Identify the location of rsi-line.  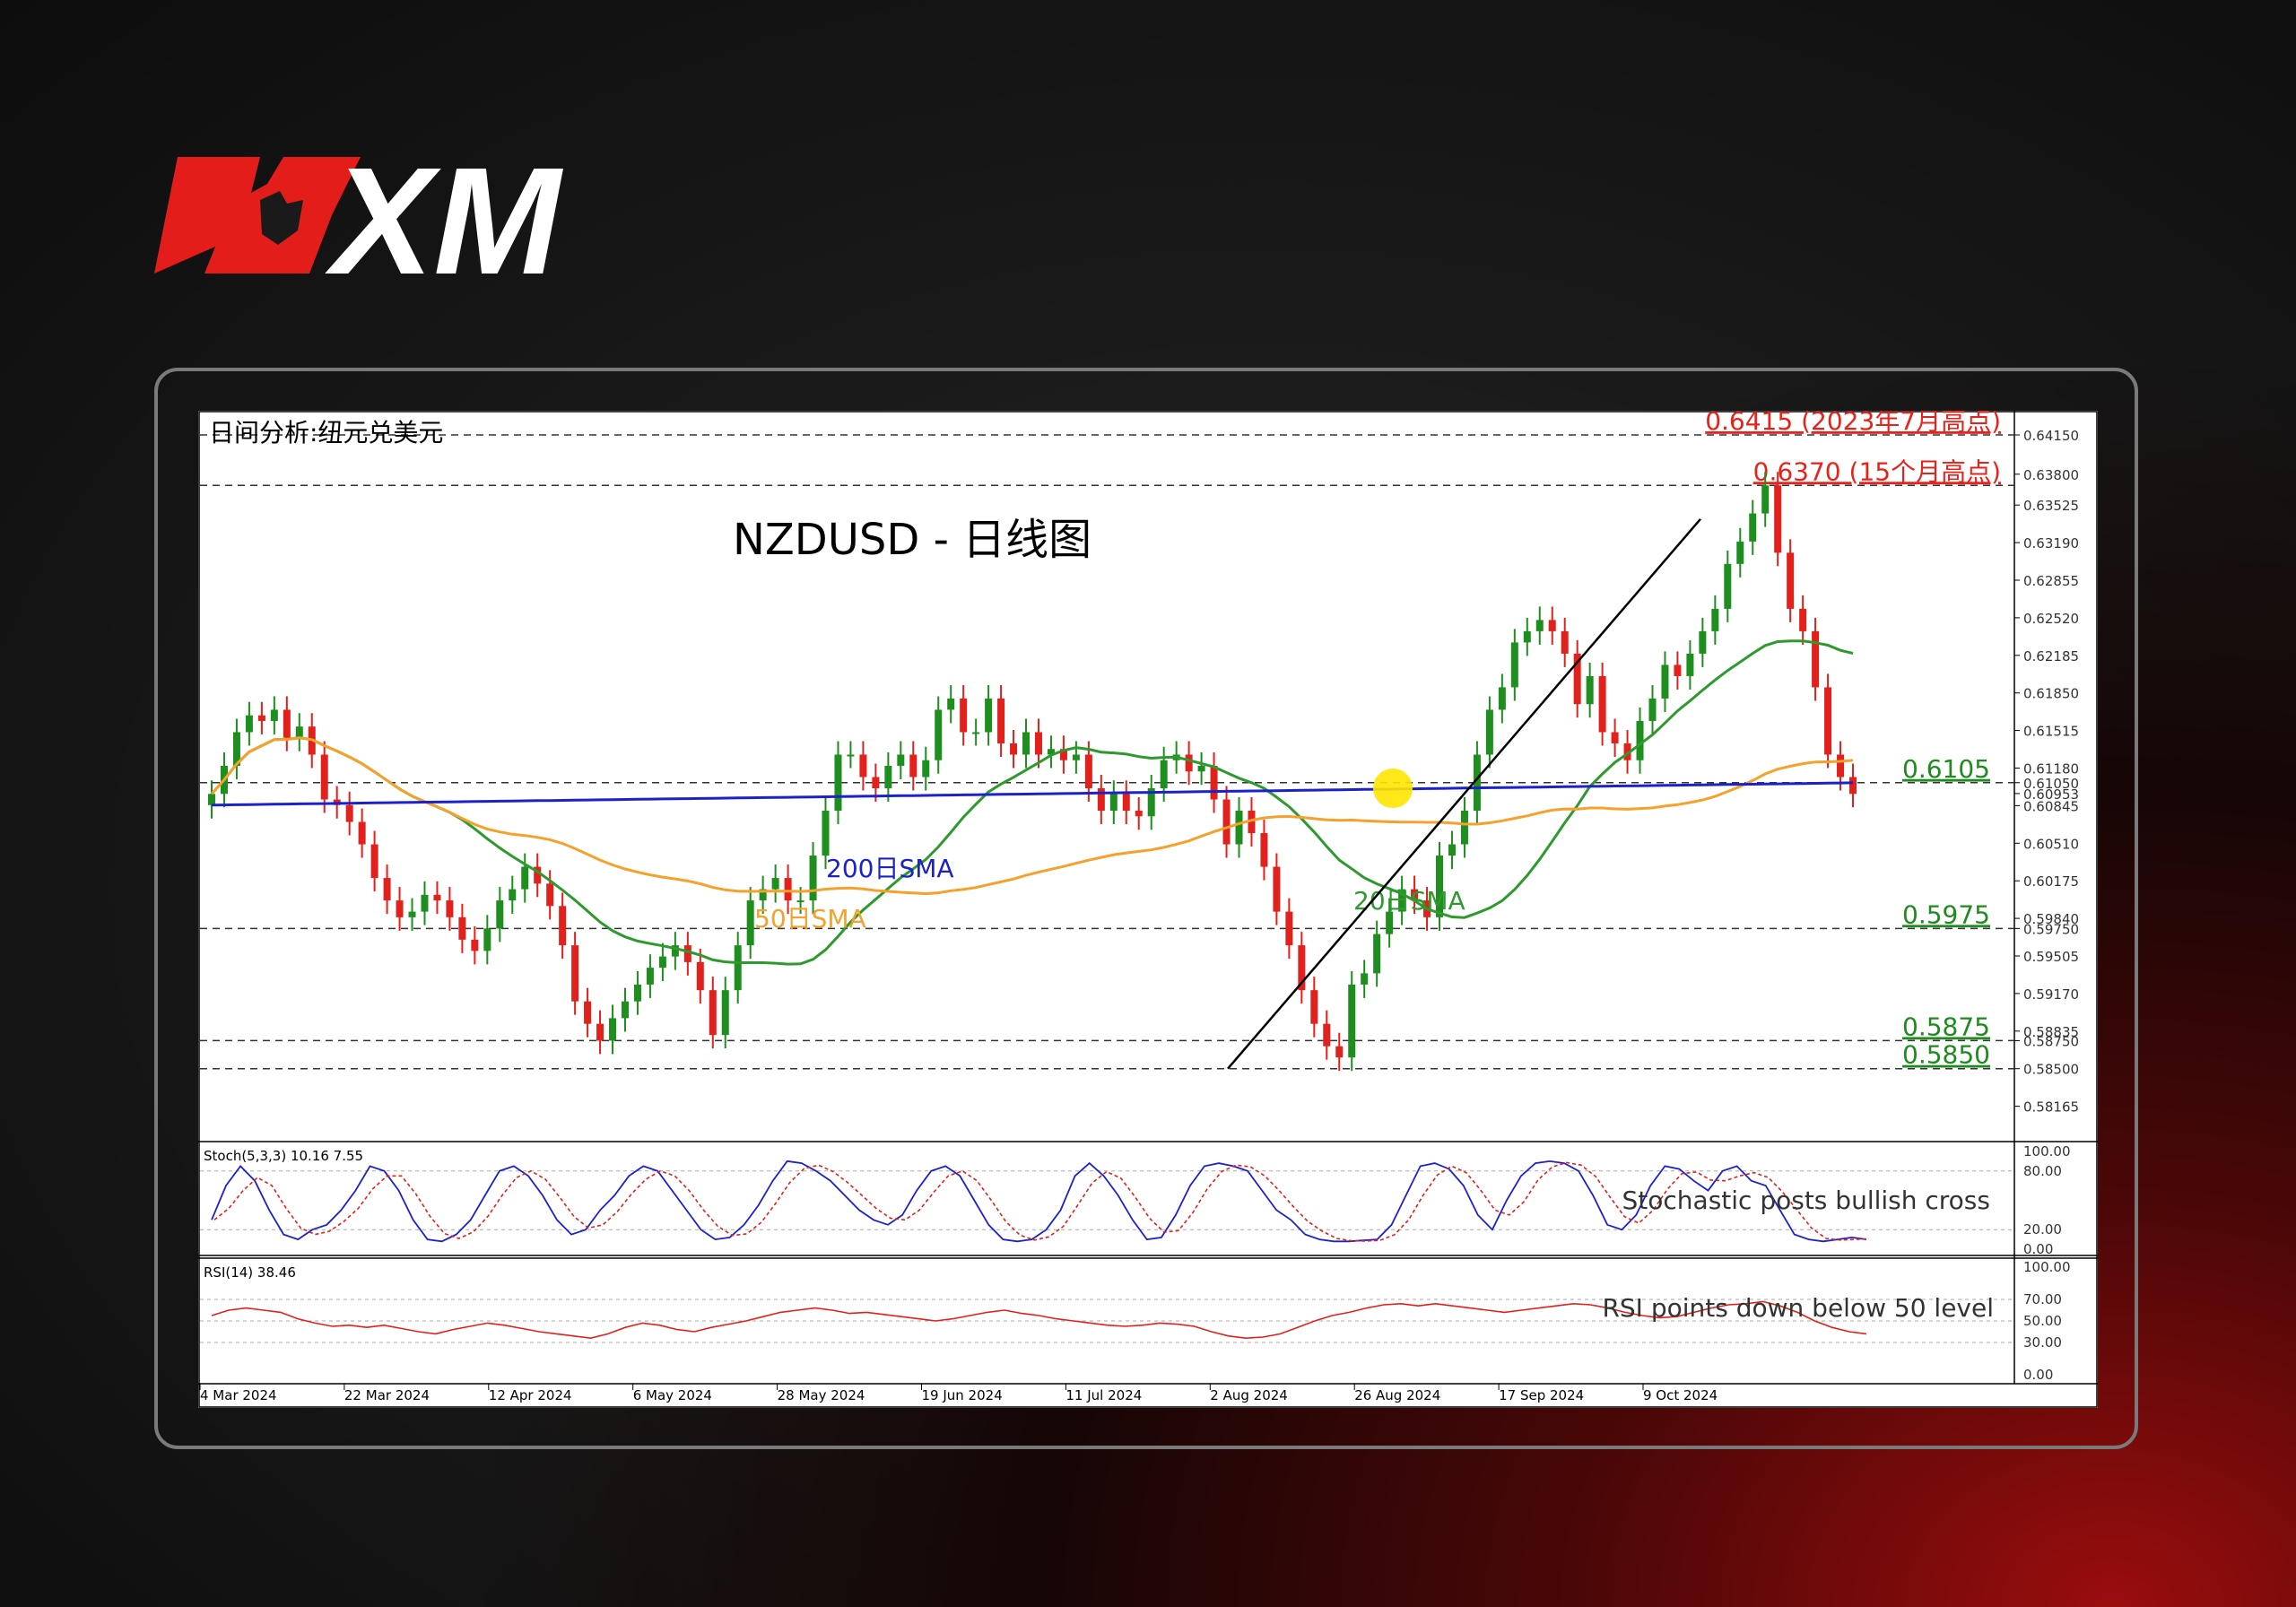
(1039, 1320).